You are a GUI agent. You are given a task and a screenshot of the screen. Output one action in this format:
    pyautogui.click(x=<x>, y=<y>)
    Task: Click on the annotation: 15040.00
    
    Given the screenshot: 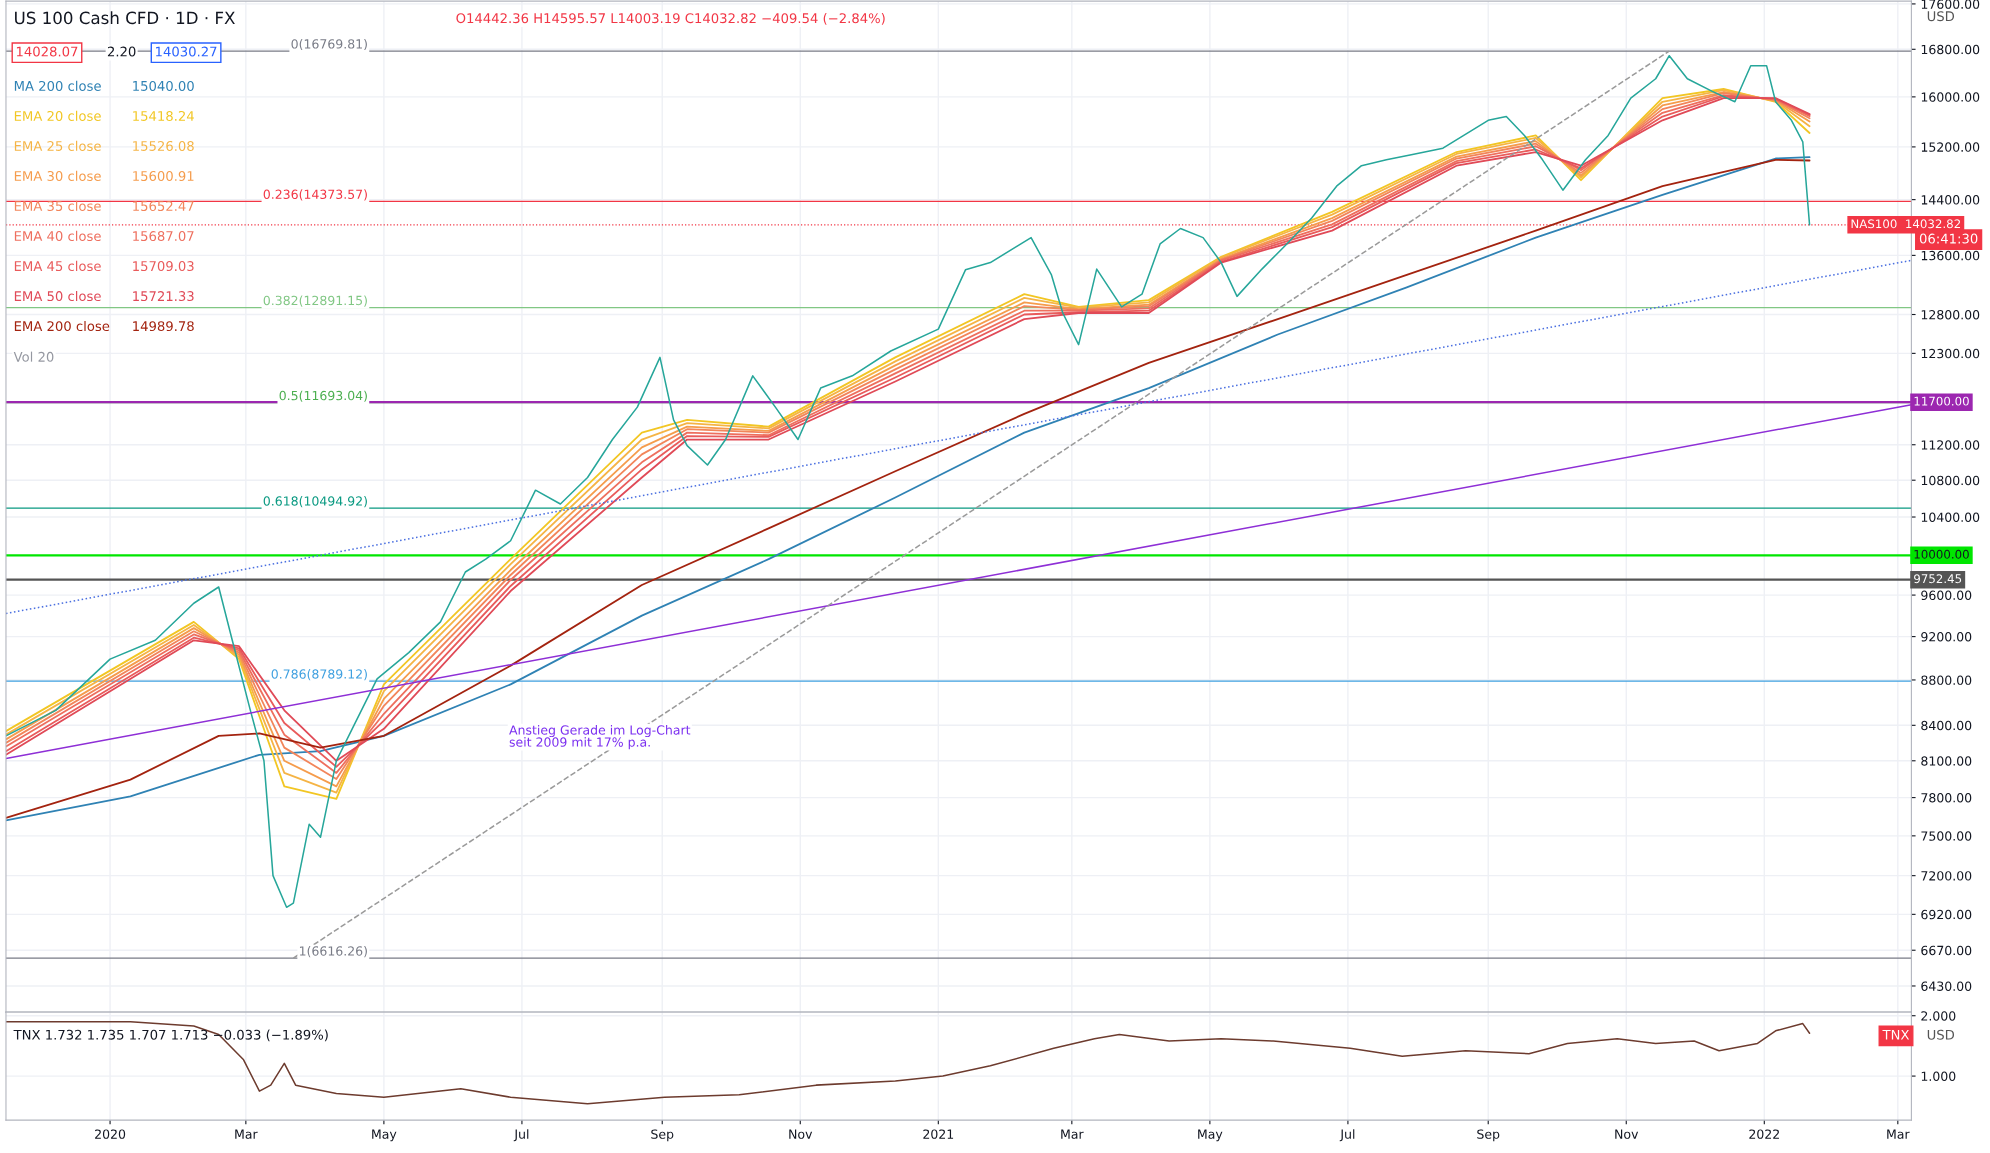 What is the action you would take?
    pyautogui.click(x=163, y=85)
    